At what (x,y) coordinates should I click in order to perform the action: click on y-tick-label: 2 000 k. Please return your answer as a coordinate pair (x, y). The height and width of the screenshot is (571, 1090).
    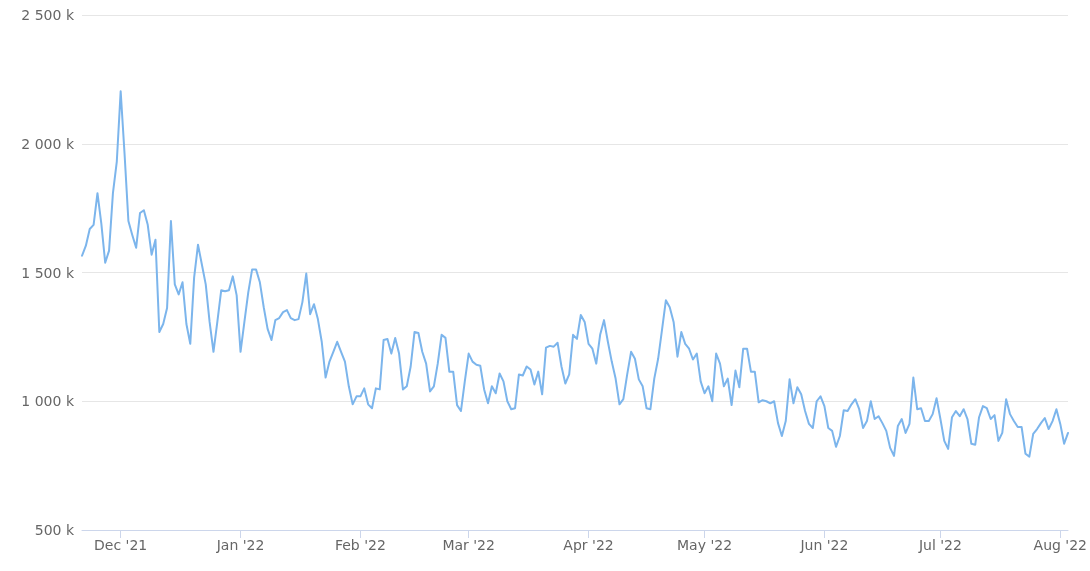
    Looking at the image, I should click on (48, 143).